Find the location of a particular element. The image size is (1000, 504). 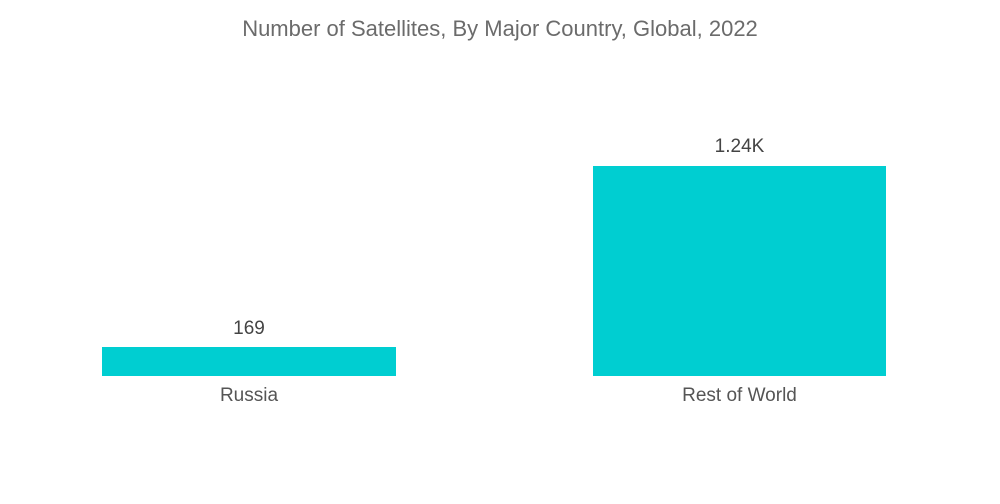

data-label-russia: 169 is located at coordinates (249, 328).